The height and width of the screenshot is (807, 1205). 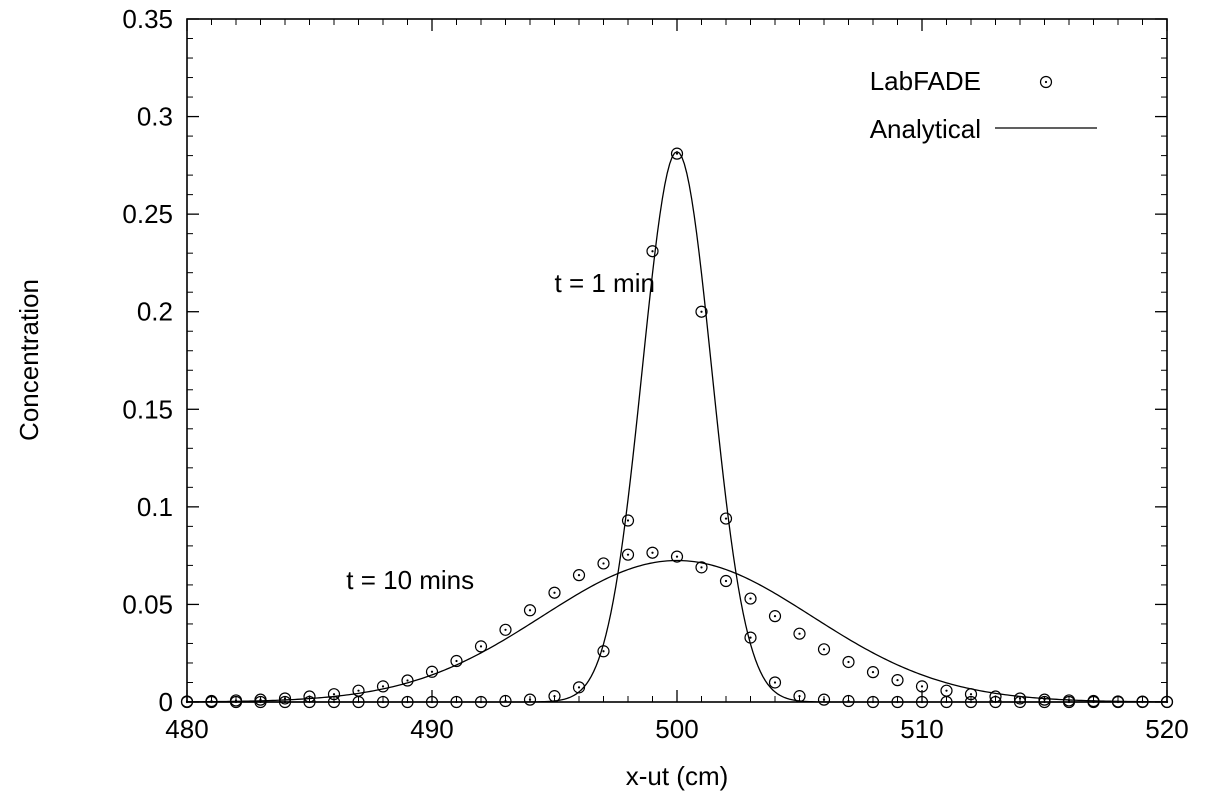 I want to click on legend-marker-dot, so click(x=1046, y=82).